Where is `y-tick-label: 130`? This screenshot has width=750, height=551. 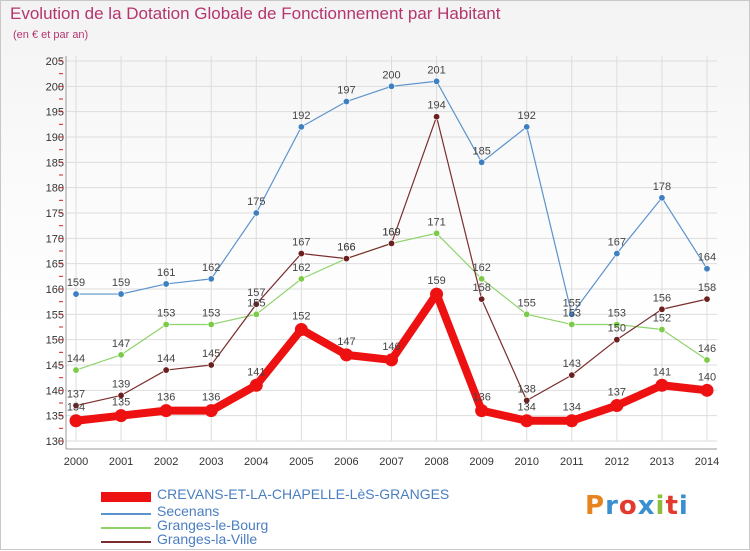
y-tick-label: 130 is located at coordinates (55, 442).